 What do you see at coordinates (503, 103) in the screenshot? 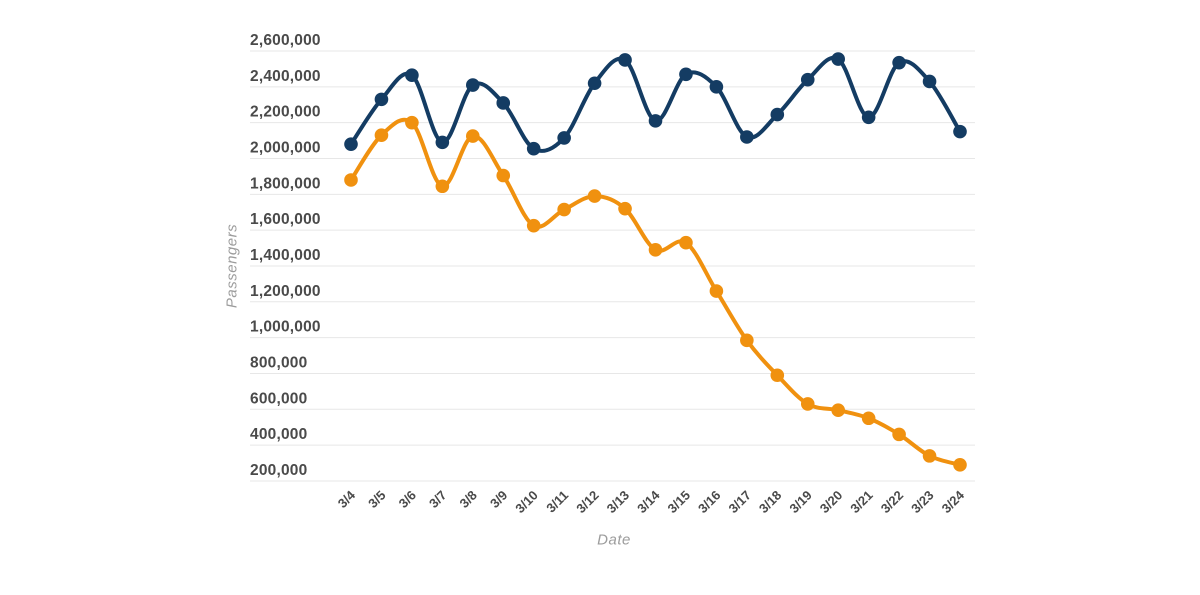
I see `data-point-blue-3/9` at bounding box center [503, 103].